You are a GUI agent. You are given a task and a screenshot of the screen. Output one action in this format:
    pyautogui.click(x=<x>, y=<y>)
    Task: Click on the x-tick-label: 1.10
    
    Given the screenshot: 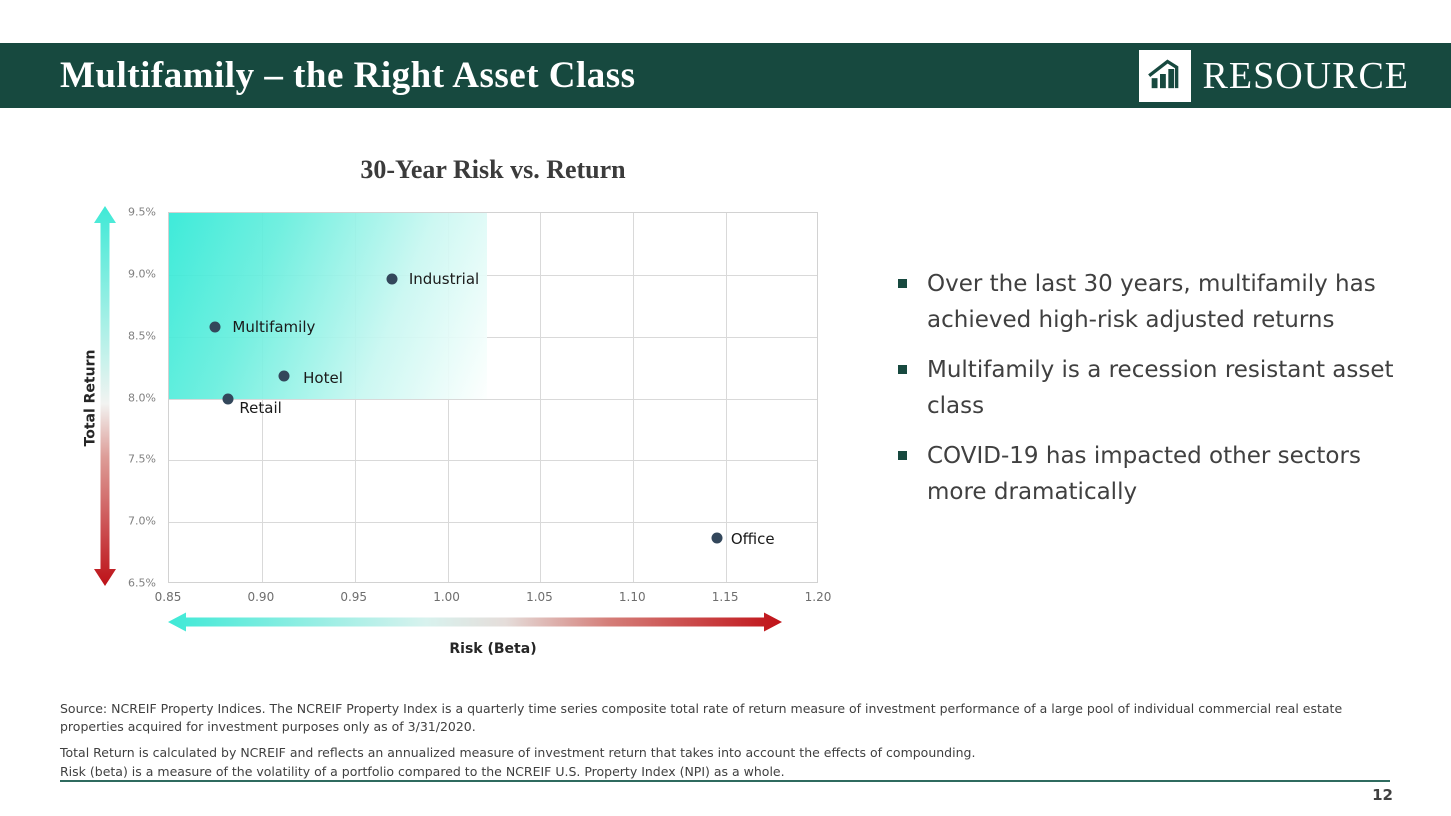 What is the action you would take?
    pyautogui.click(x=632, y=597)
    